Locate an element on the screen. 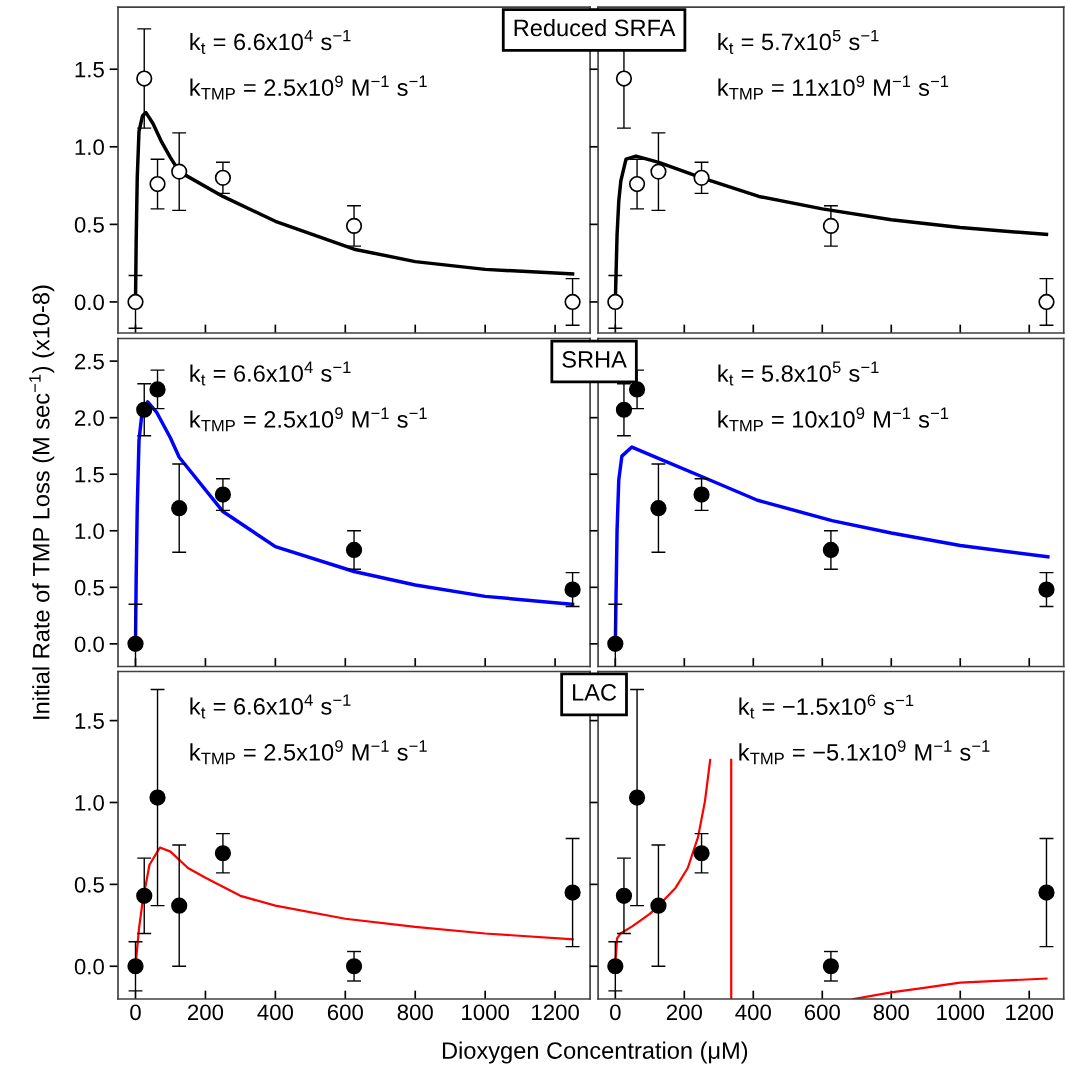 The width and height of the screenshot is (1068, 1086). annotation: k$_{t}$ = 5.8x10$^{5}$ s$^{−1}$ is located at coordinates (798, 373).